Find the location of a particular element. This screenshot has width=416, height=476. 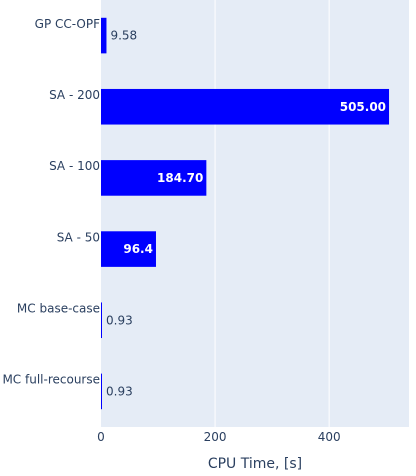

x-tick-label: 200 is located at coordinates (215, 437).